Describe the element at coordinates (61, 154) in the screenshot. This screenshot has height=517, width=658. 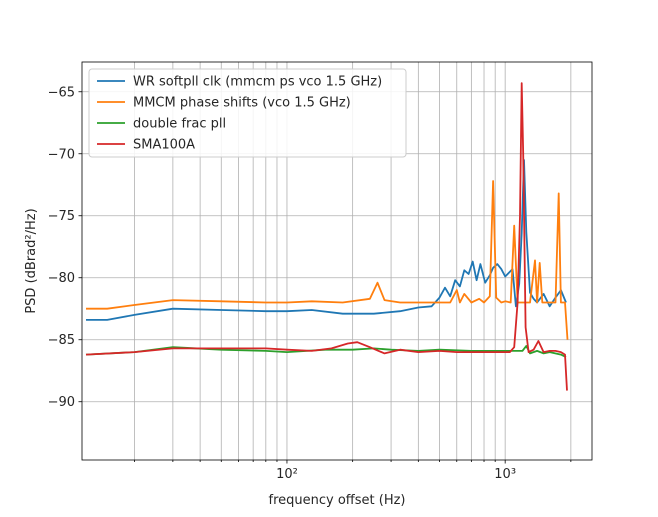
I see `y-tick-label: −70` at that location.